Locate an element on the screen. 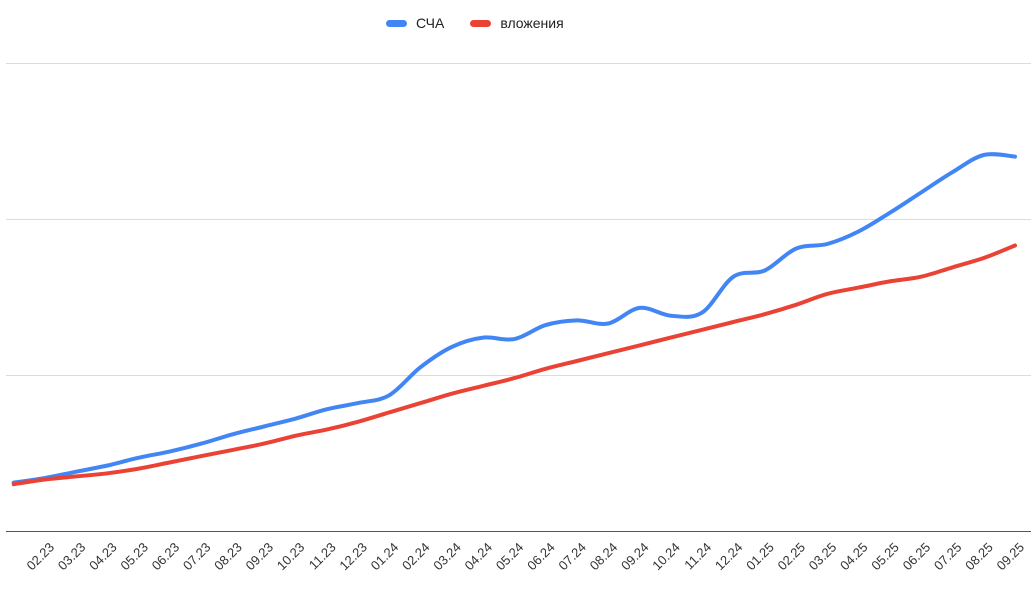  x-axis-label: 11.24 is located at coordinates (697, 556).